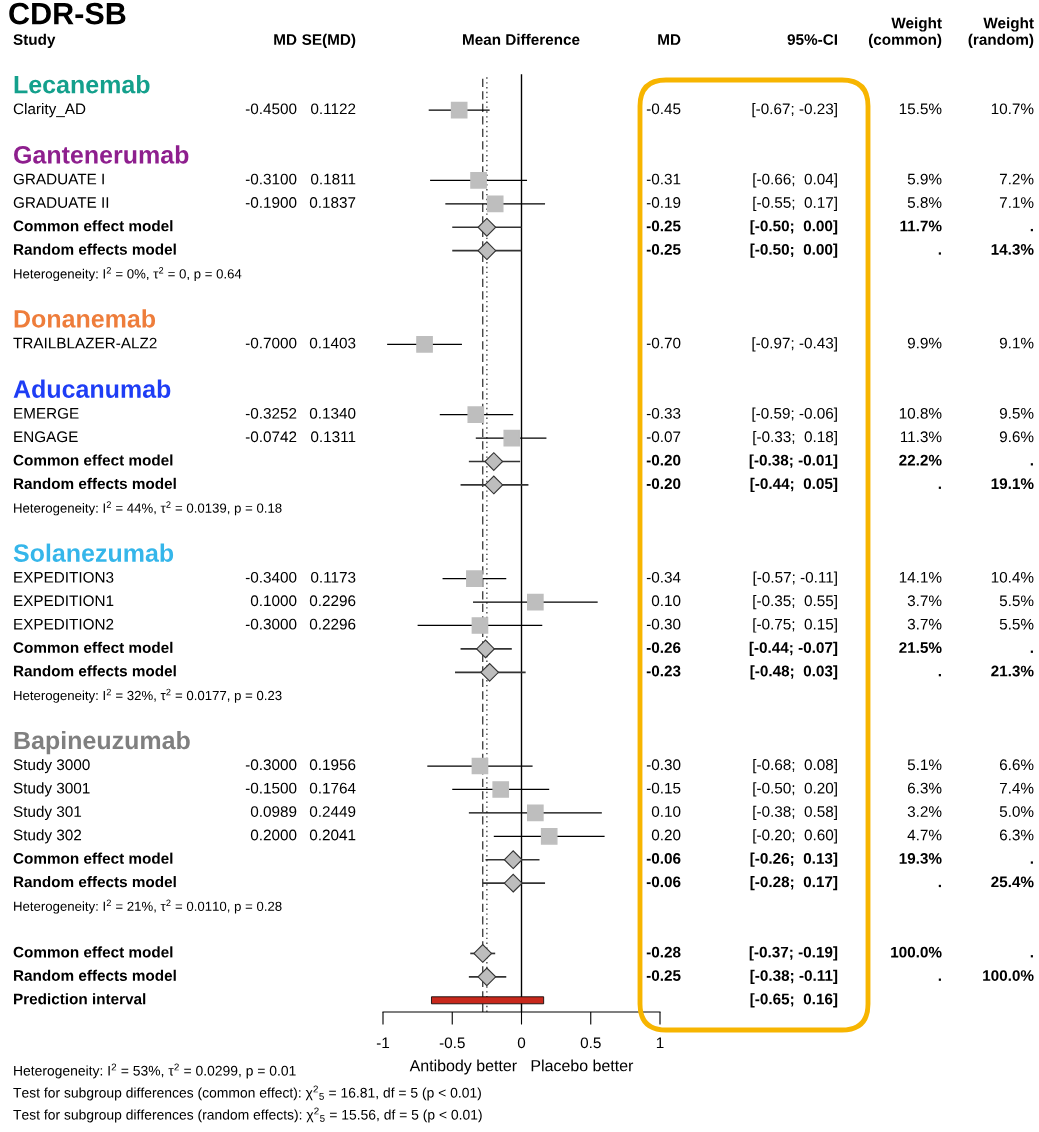  What do you see at coordinates (51, 789) in the screenshot?
I see `category-label: Study 3001` at bounding box center [51, 789].